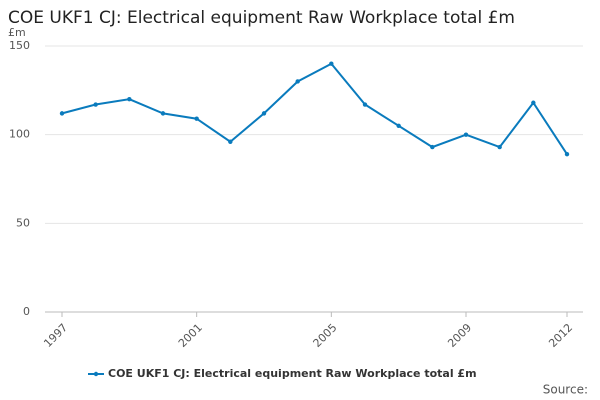 Image resolution: width=600 pixels, height=400 pixels. I want to click on y-tick-label: 0, so click(26, 311).